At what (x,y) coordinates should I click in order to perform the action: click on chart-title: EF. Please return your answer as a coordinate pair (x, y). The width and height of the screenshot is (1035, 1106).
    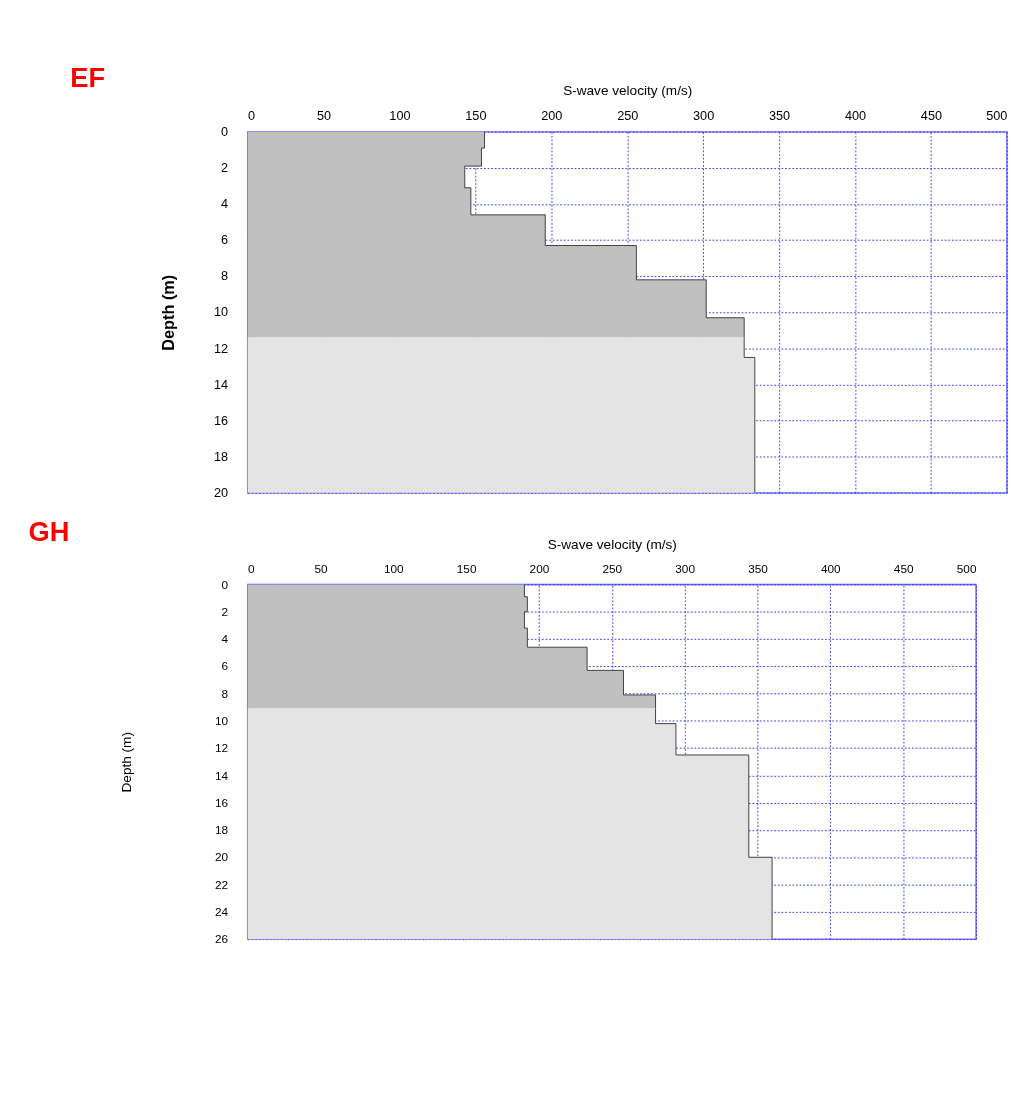
    Looking at the image, I should click on (87, 78).